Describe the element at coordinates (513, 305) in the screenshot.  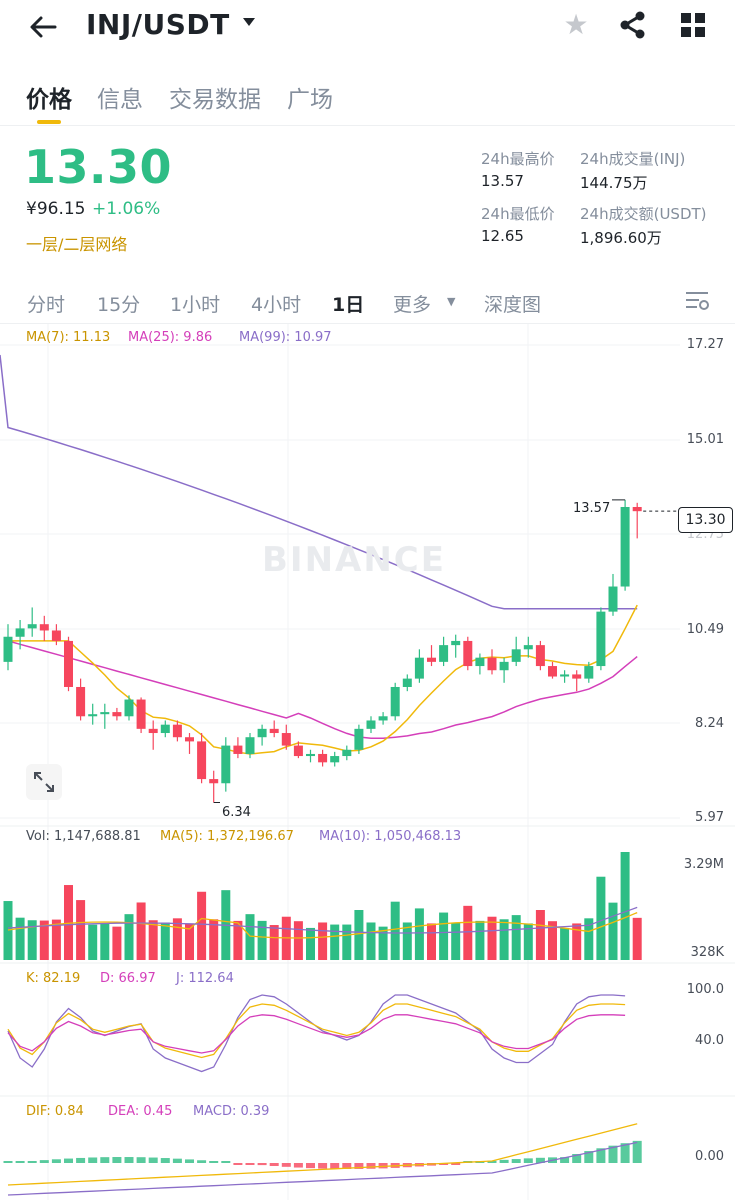
I see `interval-depth: 深度图` at that location.